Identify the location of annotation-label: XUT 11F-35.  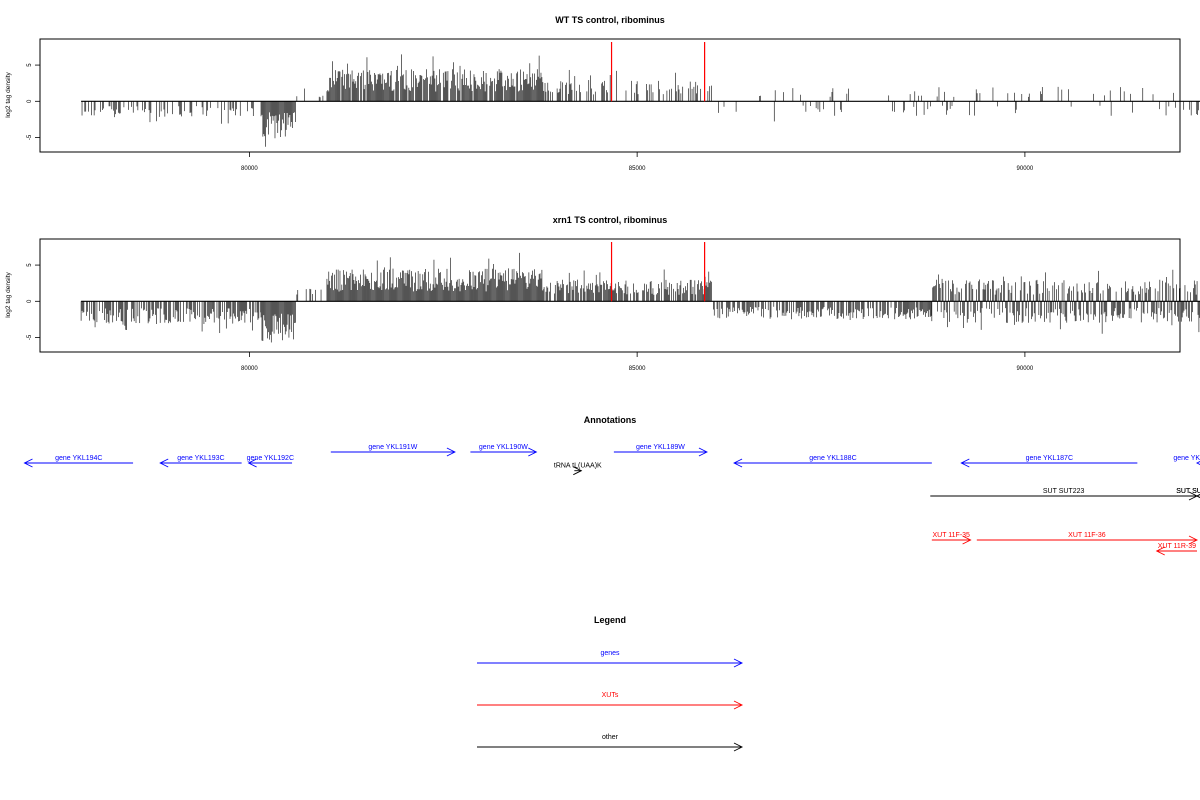
(951, 535).